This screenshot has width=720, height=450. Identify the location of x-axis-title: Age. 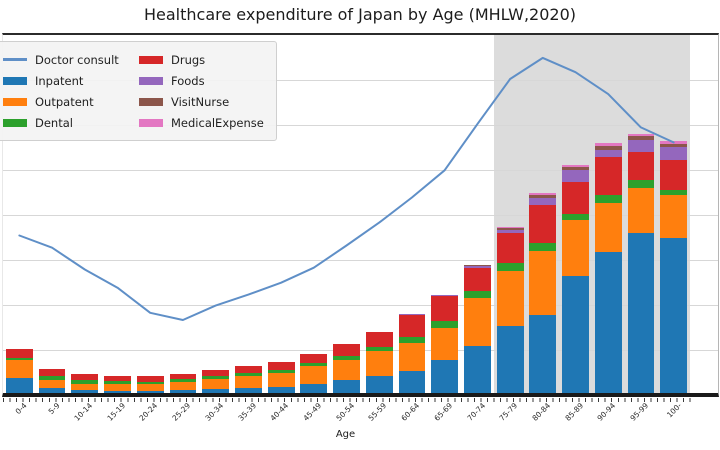
(345, 434).